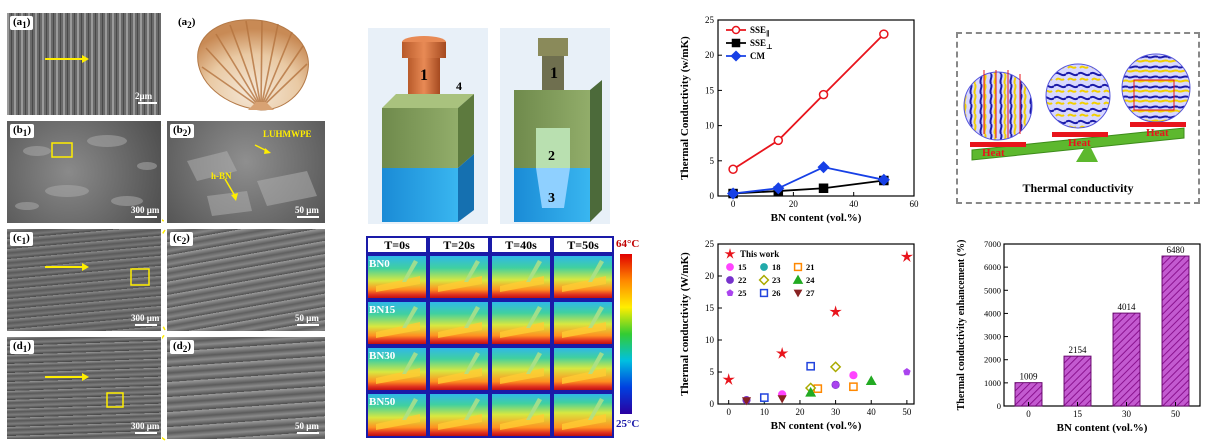 Image resolution: width=1212 pixels, height=446 pixels. What do you see at coordinates (145, 210) in the screenshot?
I see `scale-label-b1: 300 μm` at bounding box center [145, 210].